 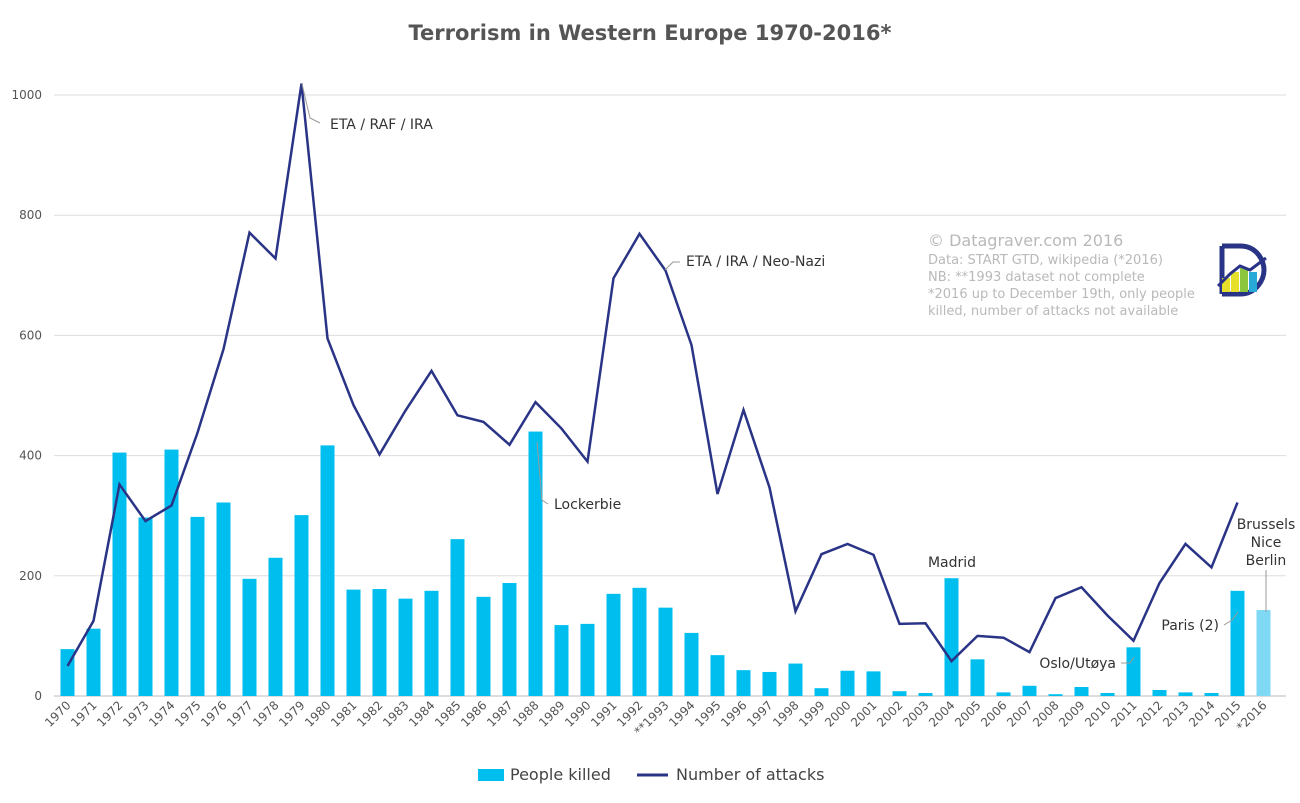 I want to click on x-tick-label: 1994, so click(x=681, y=713).